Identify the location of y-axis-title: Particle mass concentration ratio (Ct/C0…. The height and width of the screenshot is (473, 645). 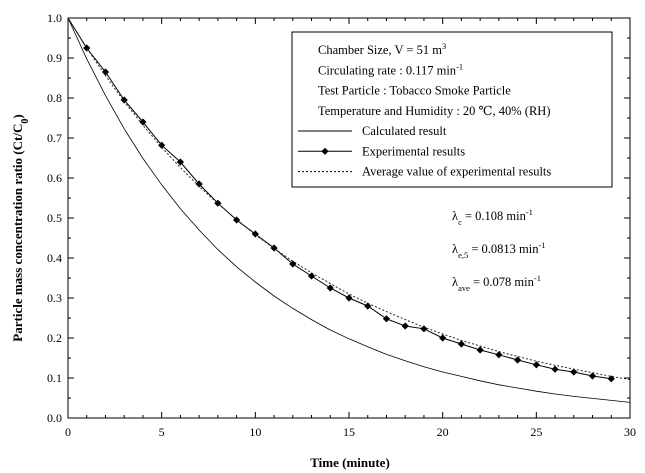
(20, 227).